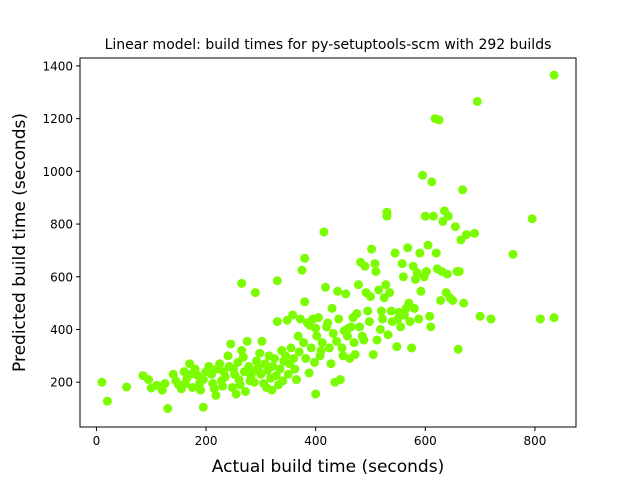  Describe the element at coordinates (425, 441) in the screenshot. I see `x-tick-label: 600` at that location.